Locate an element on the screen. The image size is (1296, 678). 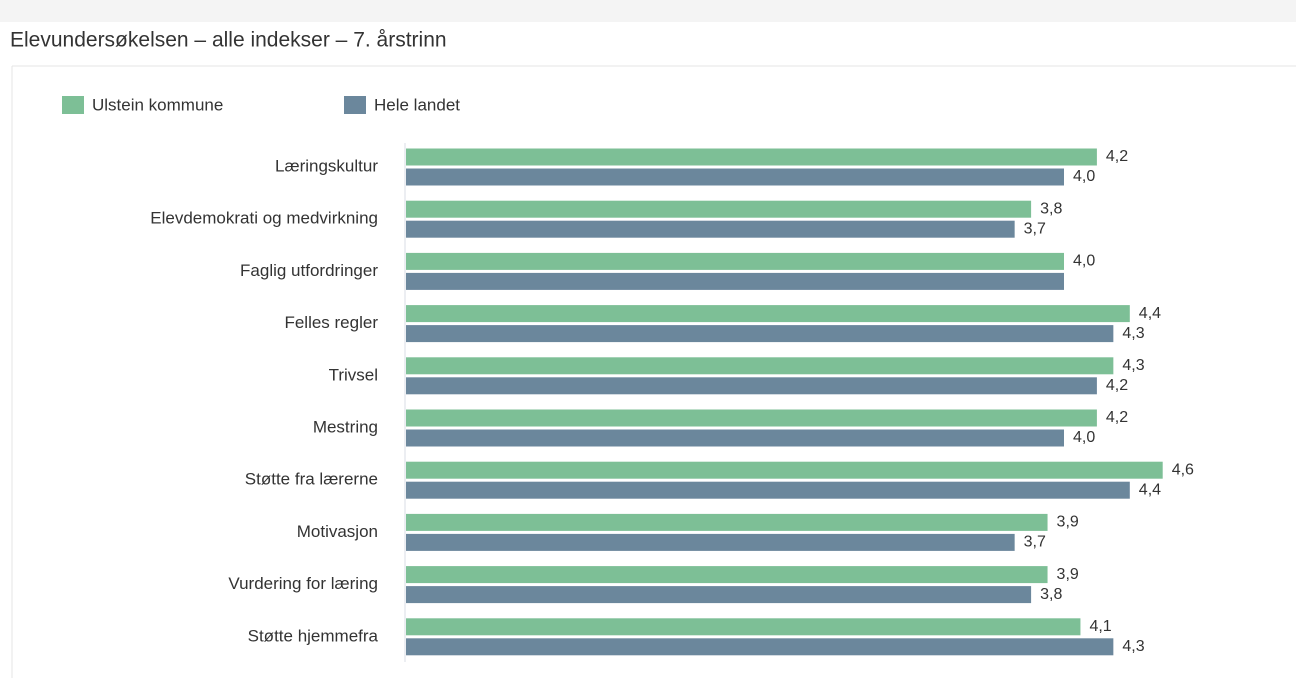
legend-label: Ulstein kommune is located at coordinates (157, 104).